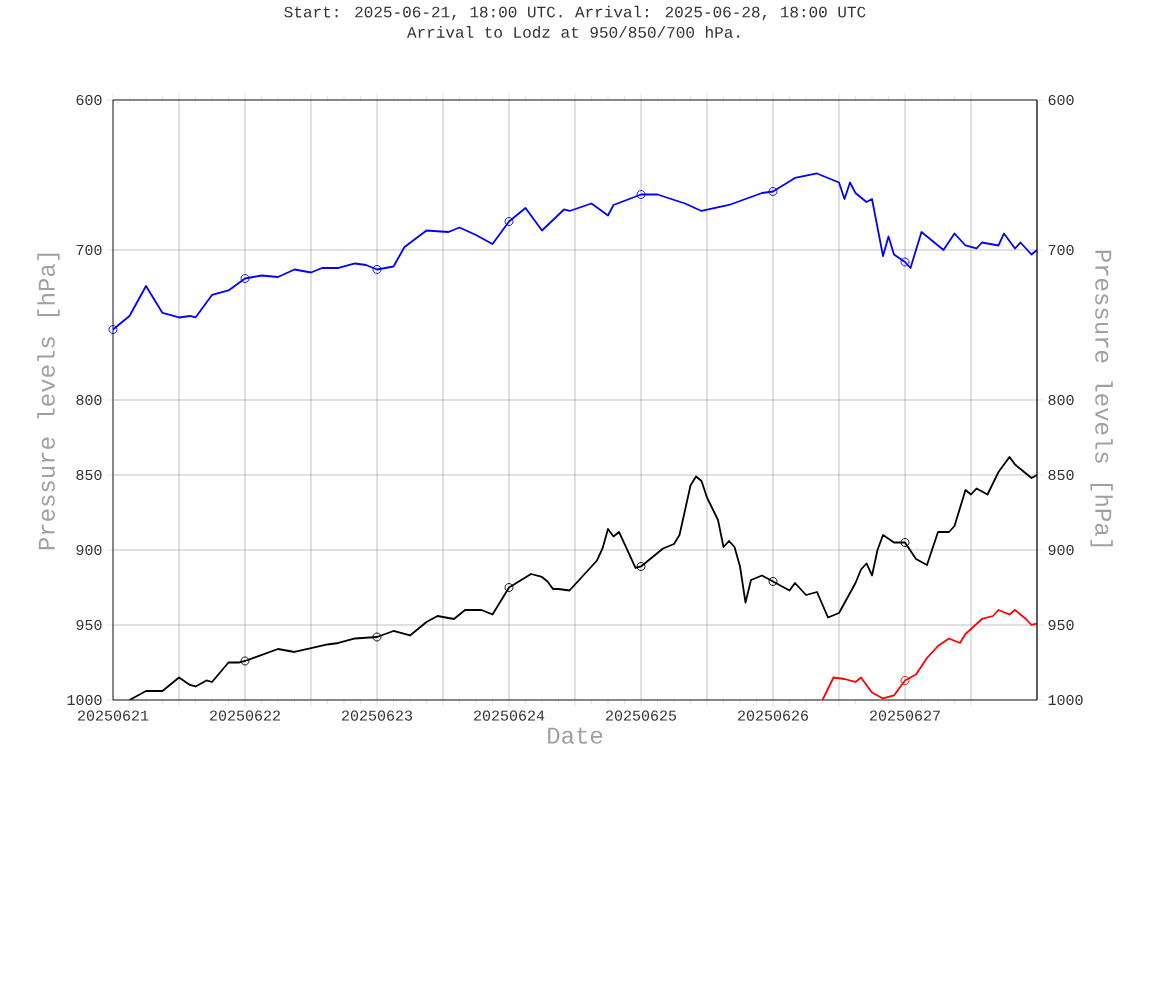 The image size is (1150, 1000). I want to click on x-tick-label: 20250626, so click(773, 715).